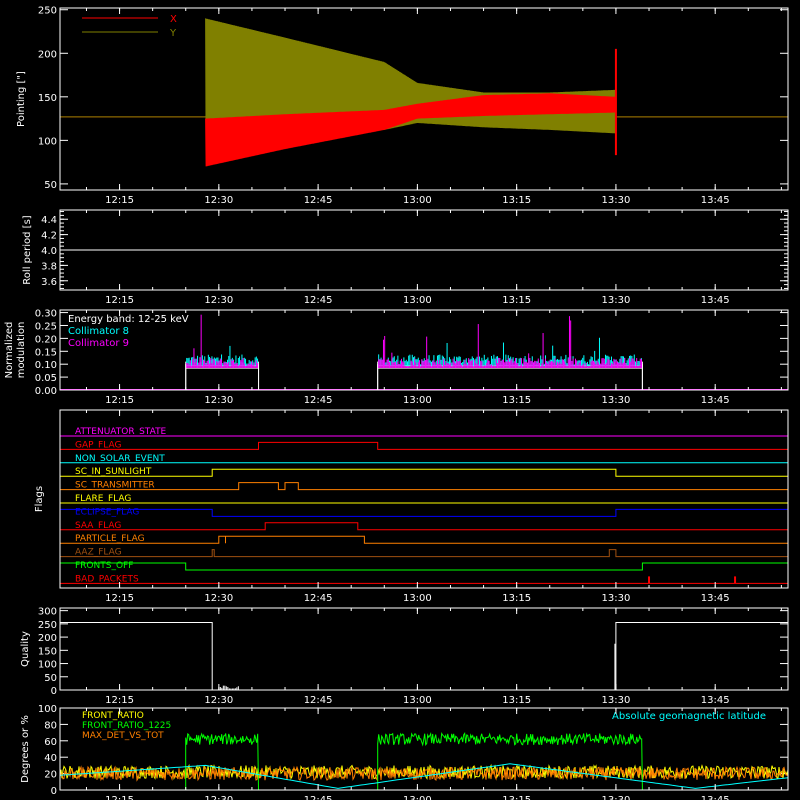  I want to click on modulation-xtick-label: 13:15, so click(516, 400).